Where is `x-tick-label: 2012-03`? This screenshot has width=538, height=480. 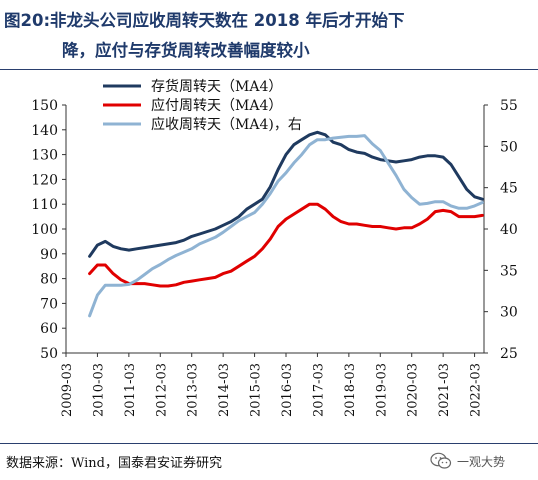 x-tick-label: 2012-03 is located at coordinates (161, 390).